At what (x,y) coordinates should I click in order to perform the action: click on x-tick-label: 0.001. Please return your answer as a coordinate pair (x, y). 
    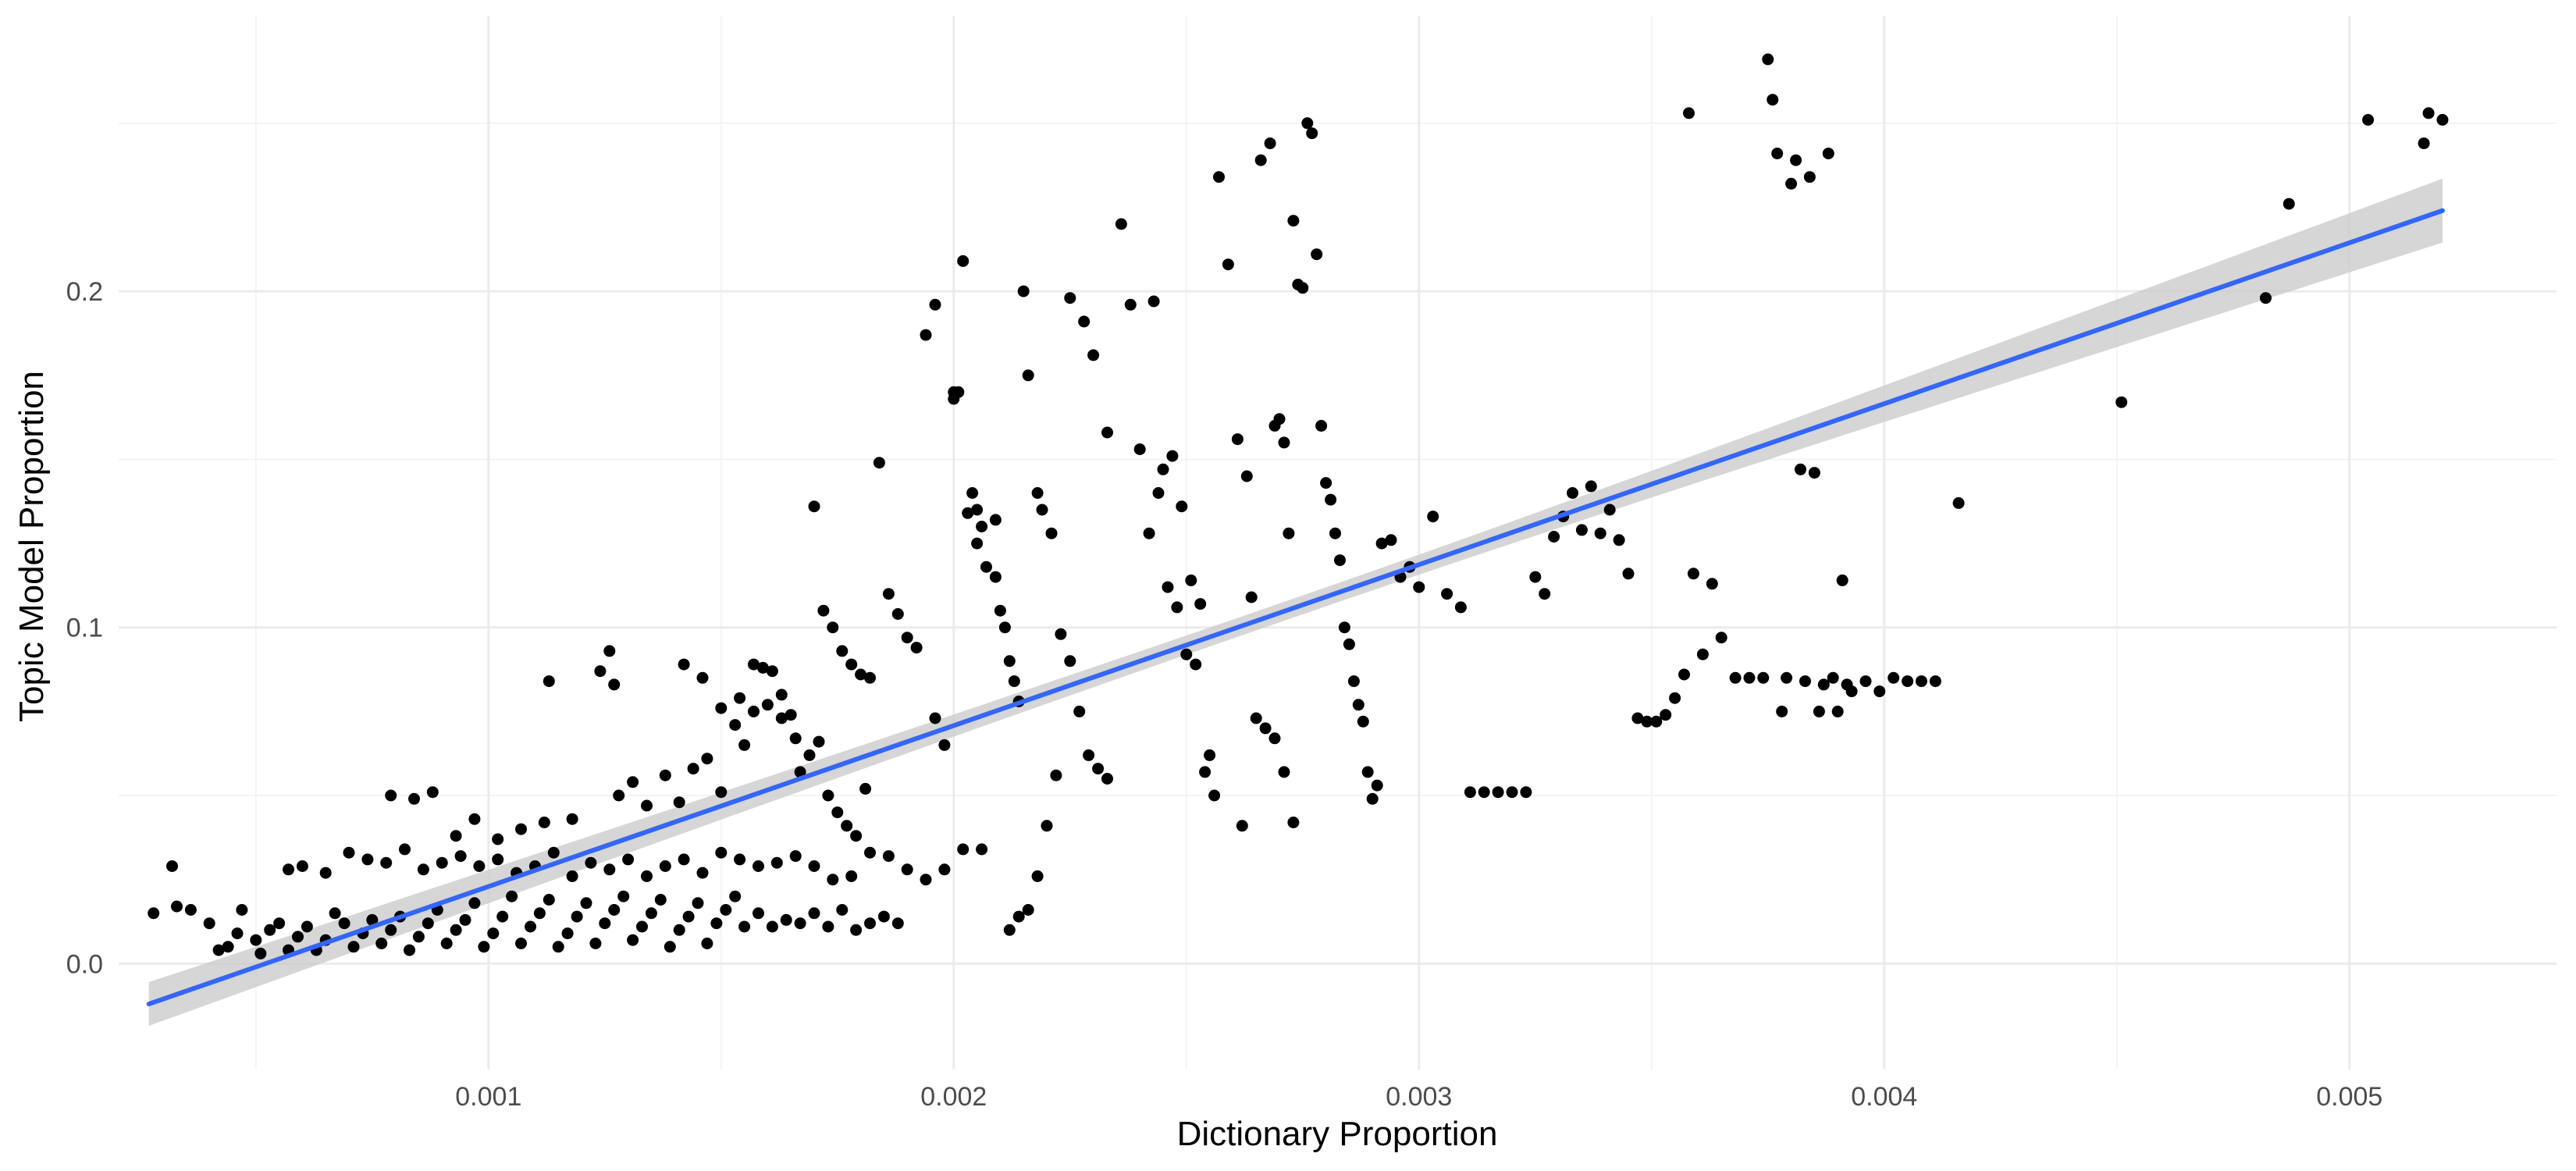
    Looking at the image, I should click on (488, 1097).